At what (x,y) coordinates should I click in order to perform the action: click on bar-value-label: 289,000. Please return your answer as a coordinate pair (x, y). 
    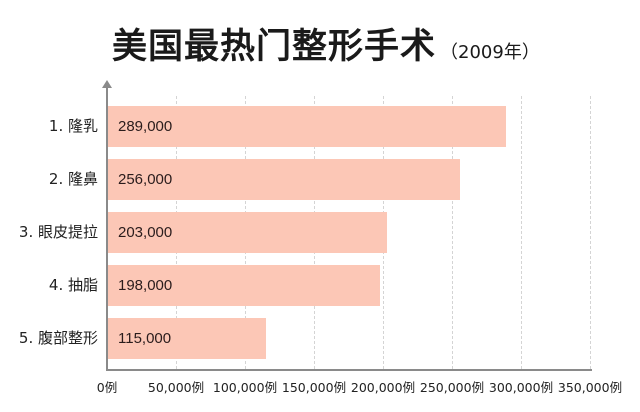
    Looking at the image, I should click on (145, 126).